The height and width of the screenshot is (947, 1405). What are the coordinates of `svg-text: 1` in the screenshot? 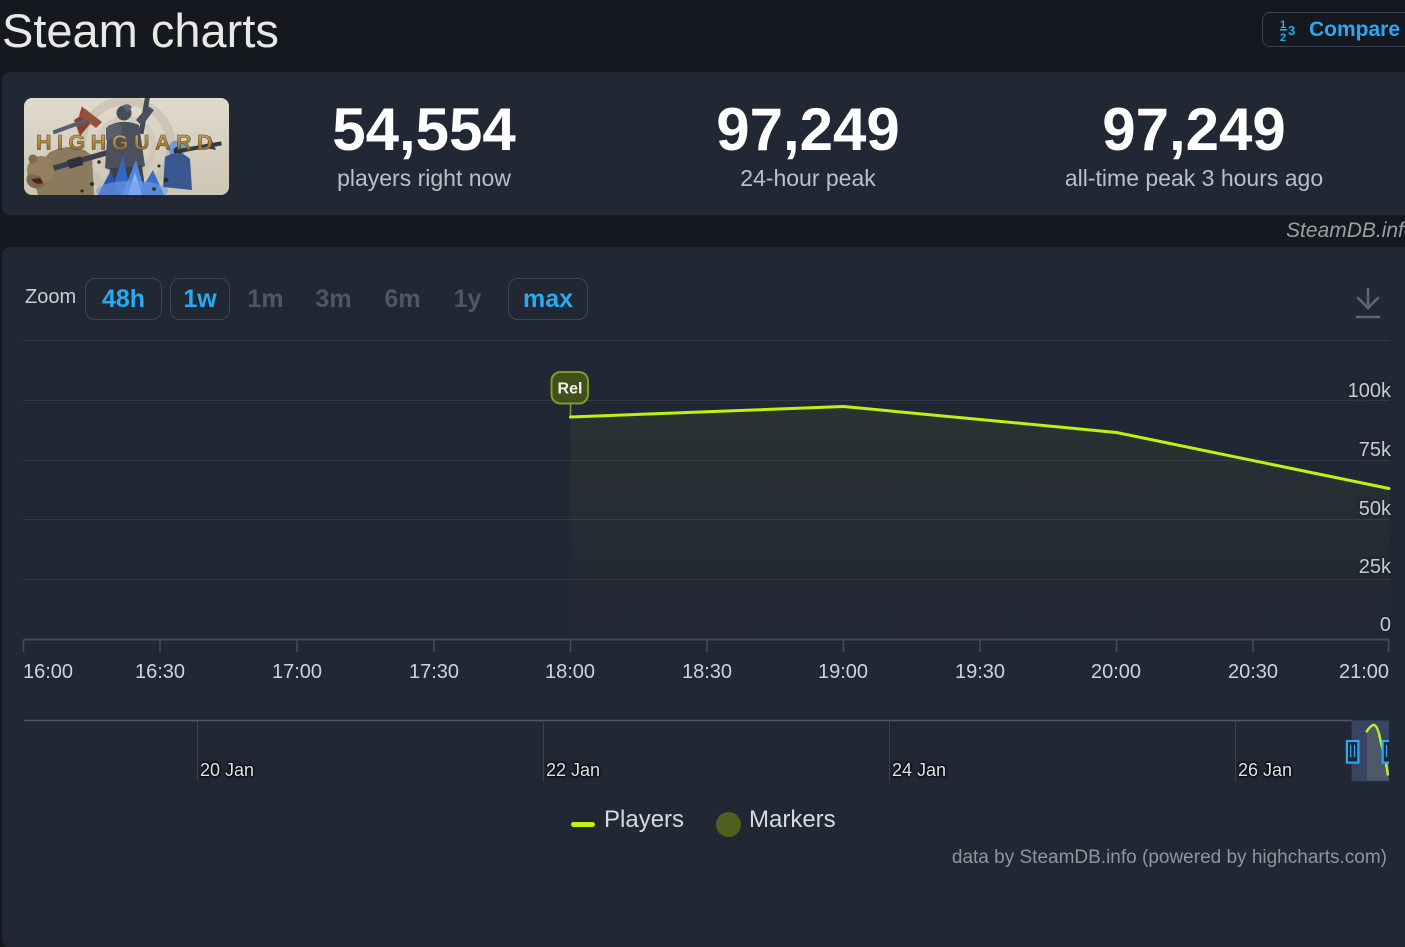 It's located at (1283, 25).